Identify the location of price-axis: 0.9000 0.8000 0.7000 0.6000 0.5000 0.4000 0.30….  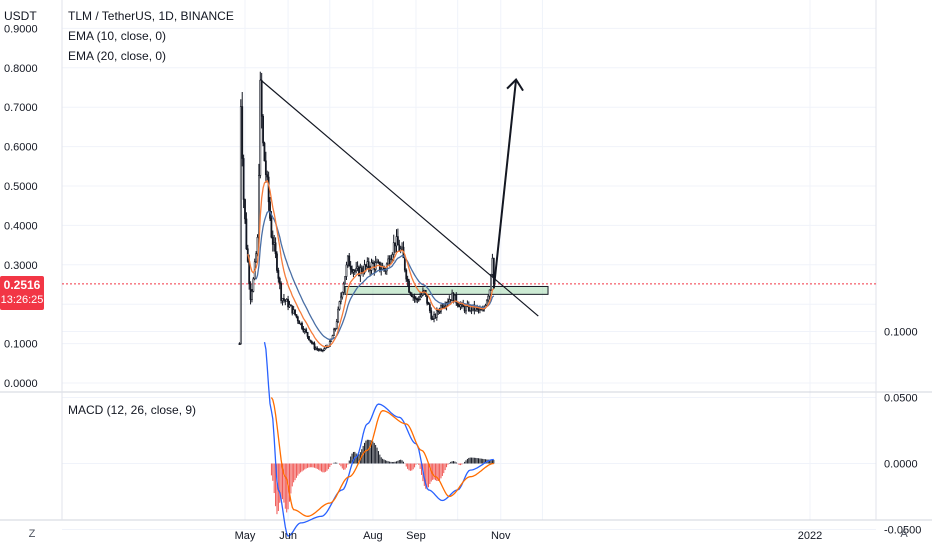
(21, 206).